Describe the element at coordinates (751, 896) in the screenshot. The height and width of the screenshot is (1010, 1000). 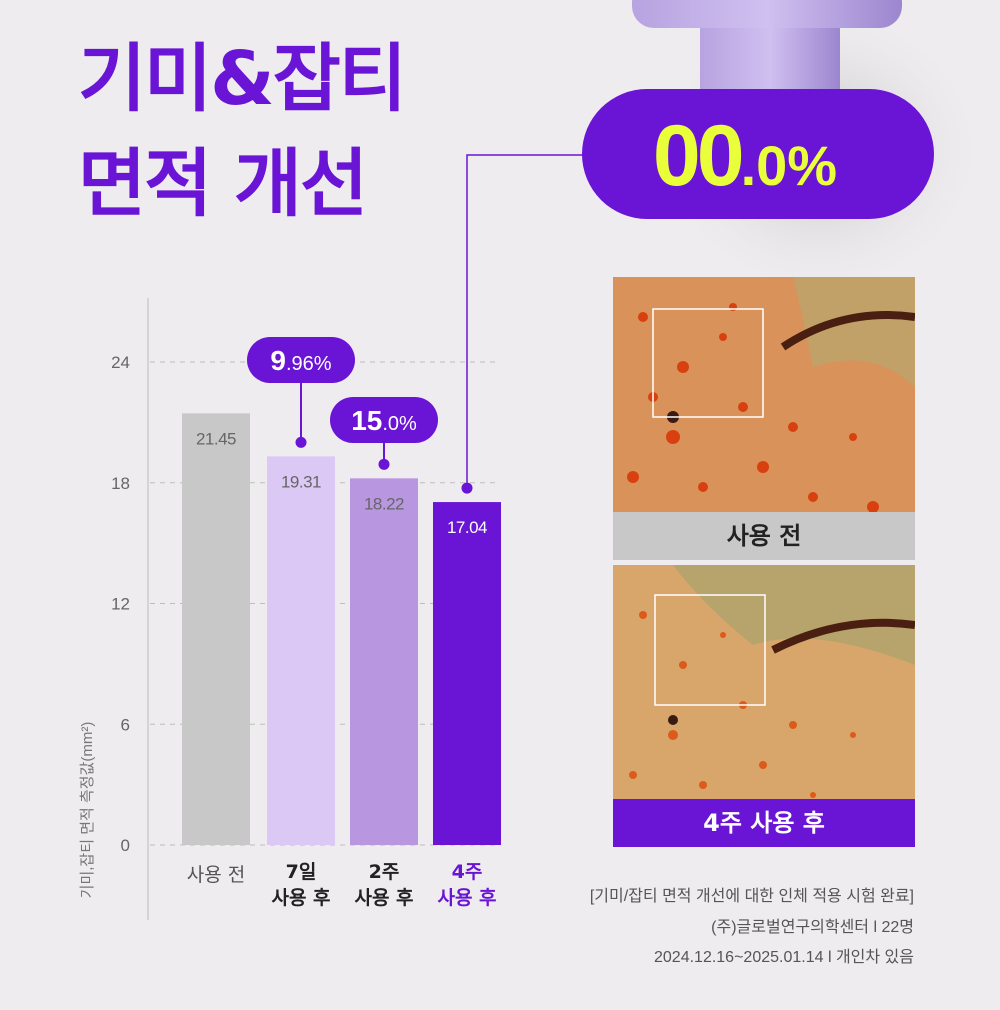
I see `source-note-line1: [기미/잡티 면적 개선에 대한 인체 적용 시험 완료]` at that location.